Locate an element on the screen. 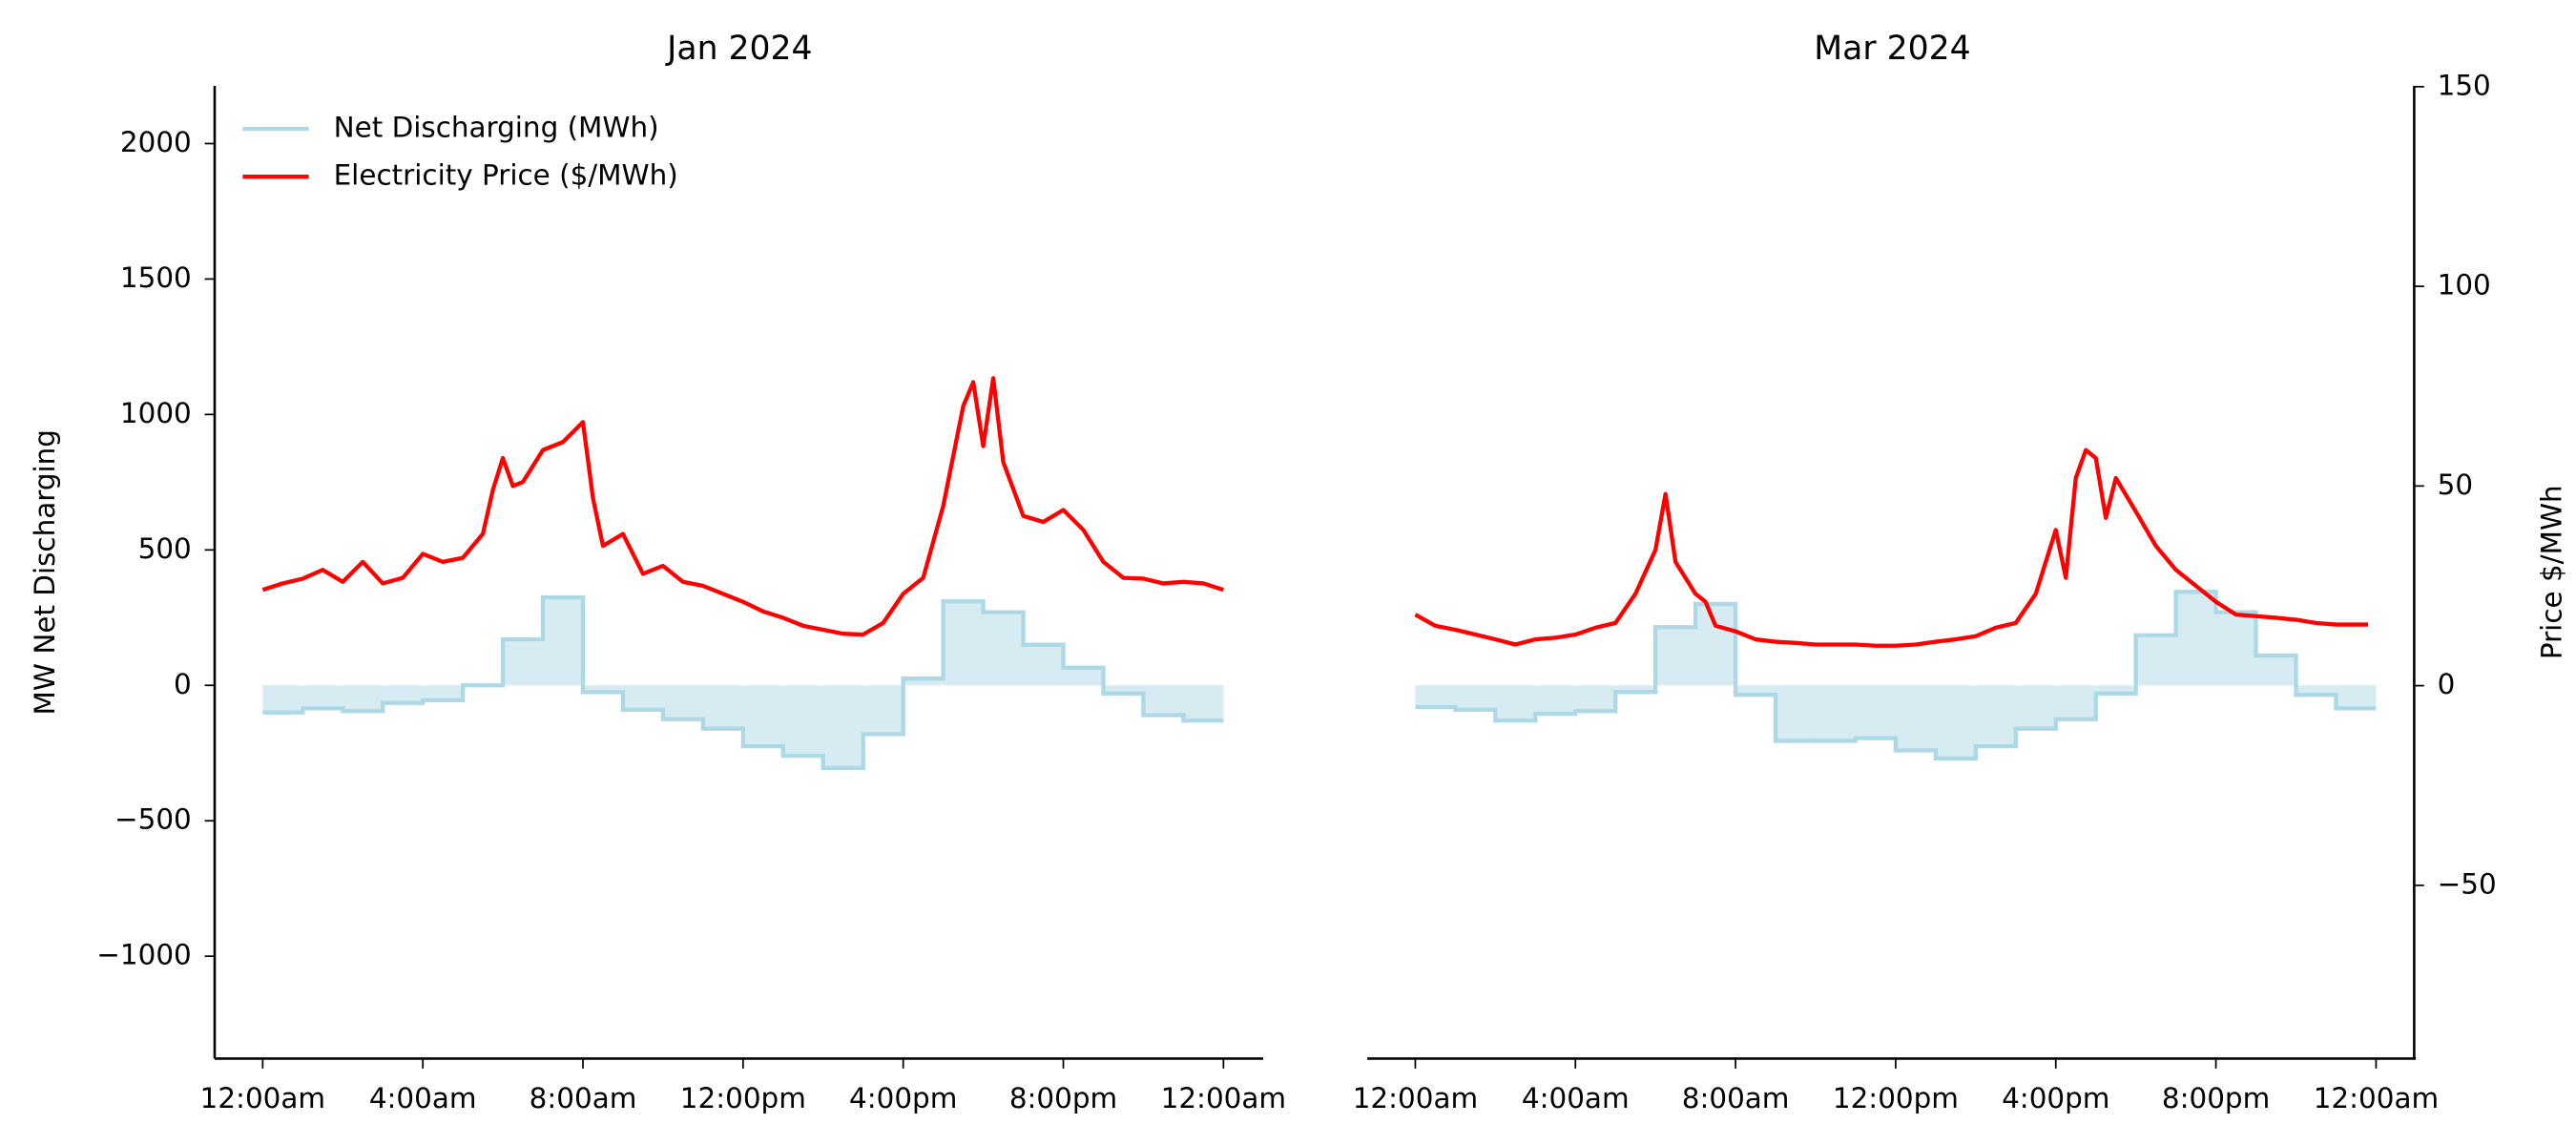 The height and width of the screenshot is (1145, 2576). legend-label: Electricity Price ($/MWh) is located at coordinates (506, 175).